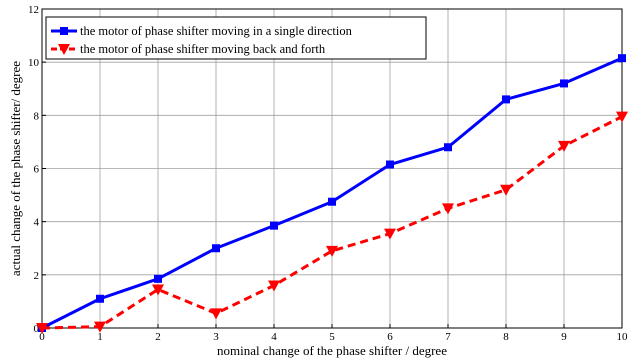 The width and height of the screenshot is (636, 361). Describe the element at coordinates (37, 223) in the screenshot. I see `y-tick-label: 4` at that location.